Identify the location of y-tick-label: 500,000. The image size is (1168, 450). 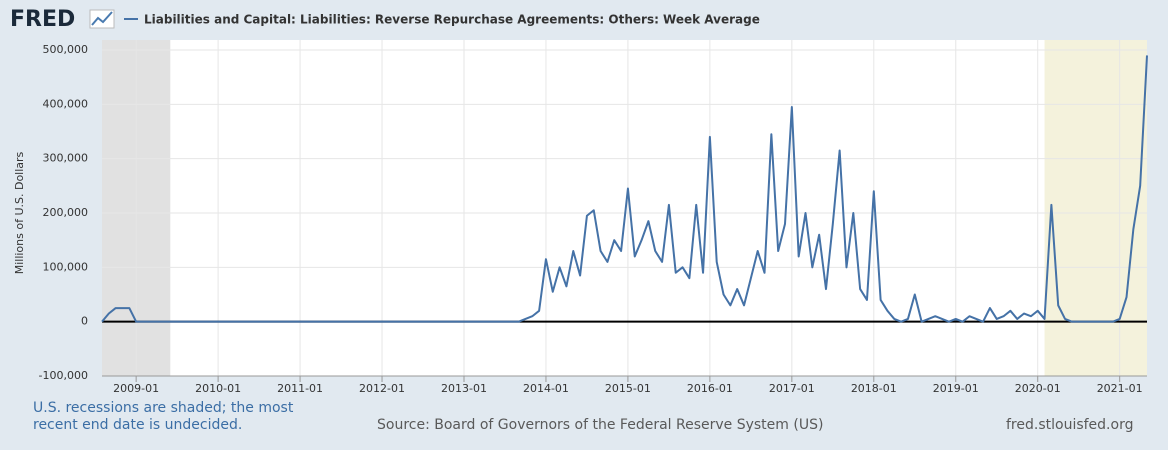
(66, 49).